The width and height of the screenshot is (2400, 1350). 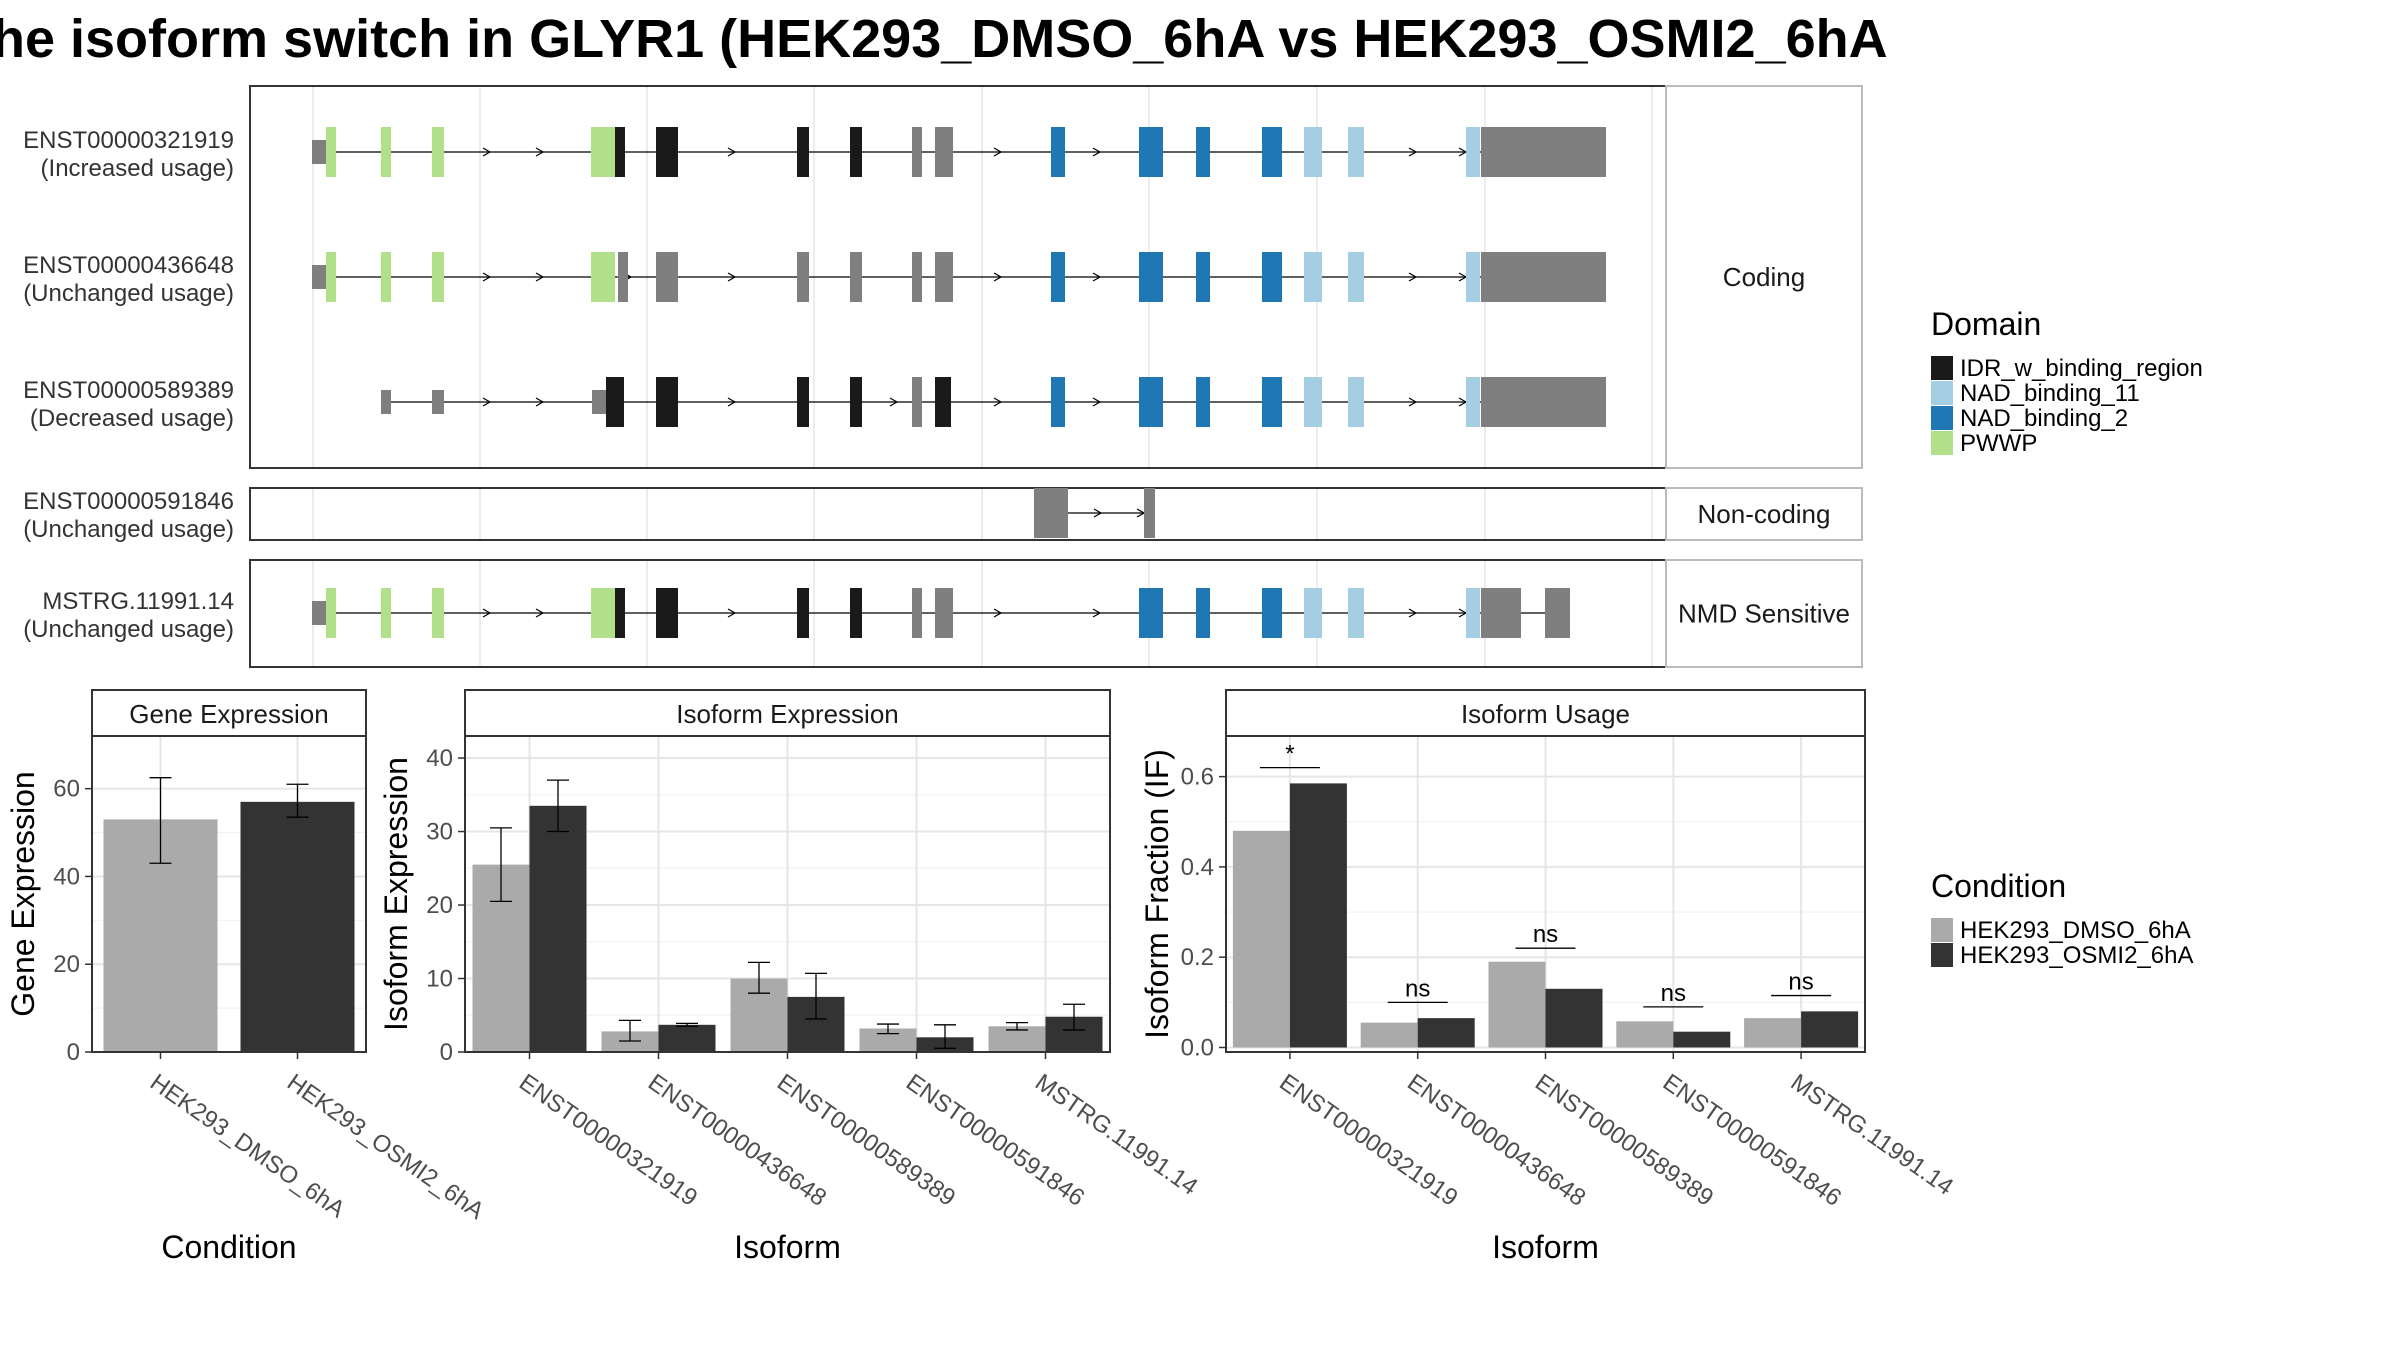 I want to click on panel-strip, so click(x=787, y=713).